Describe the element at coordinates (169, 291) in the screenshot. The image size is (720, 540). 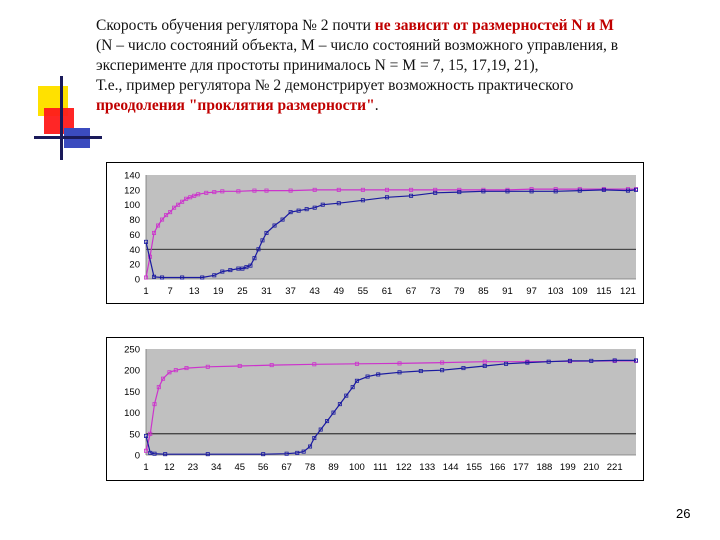
I see `x-tick-label: 7` at that location.